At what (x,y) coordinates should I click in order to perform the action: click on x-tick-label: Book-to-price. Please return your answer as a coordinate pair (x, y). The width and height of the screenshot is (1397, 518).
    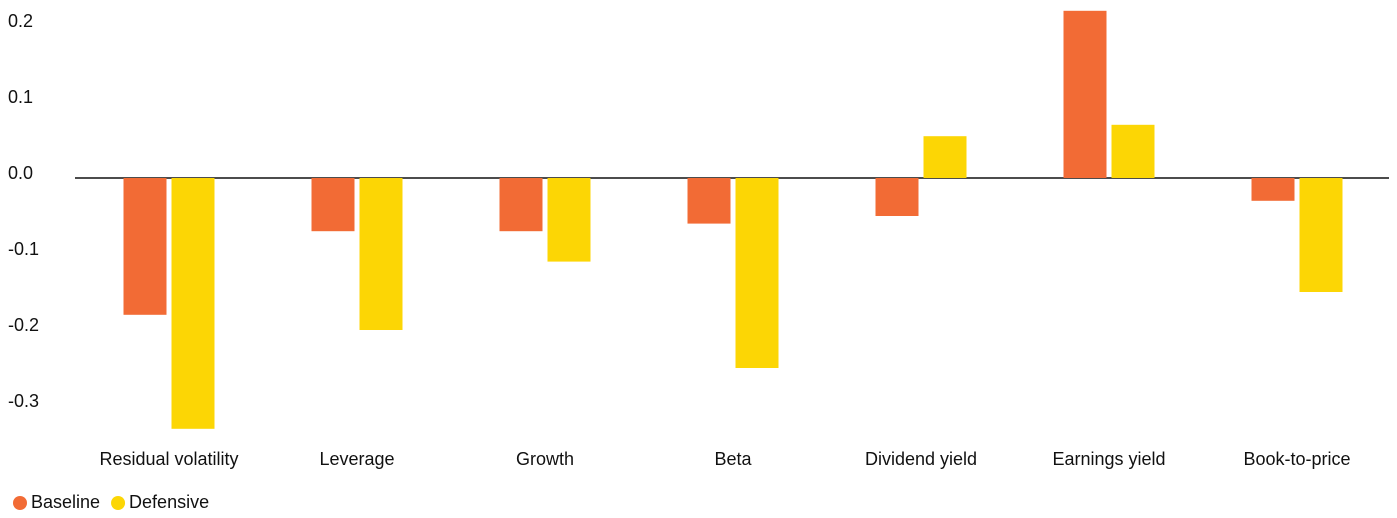
    Looking at the image, I should click on (1296, 459).